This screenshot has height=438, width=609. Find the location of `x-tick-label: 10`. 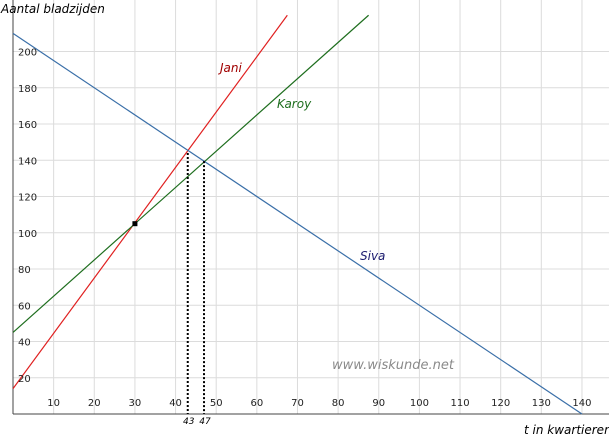

x-tick-label: 10 is located at coordinates (53, 403).